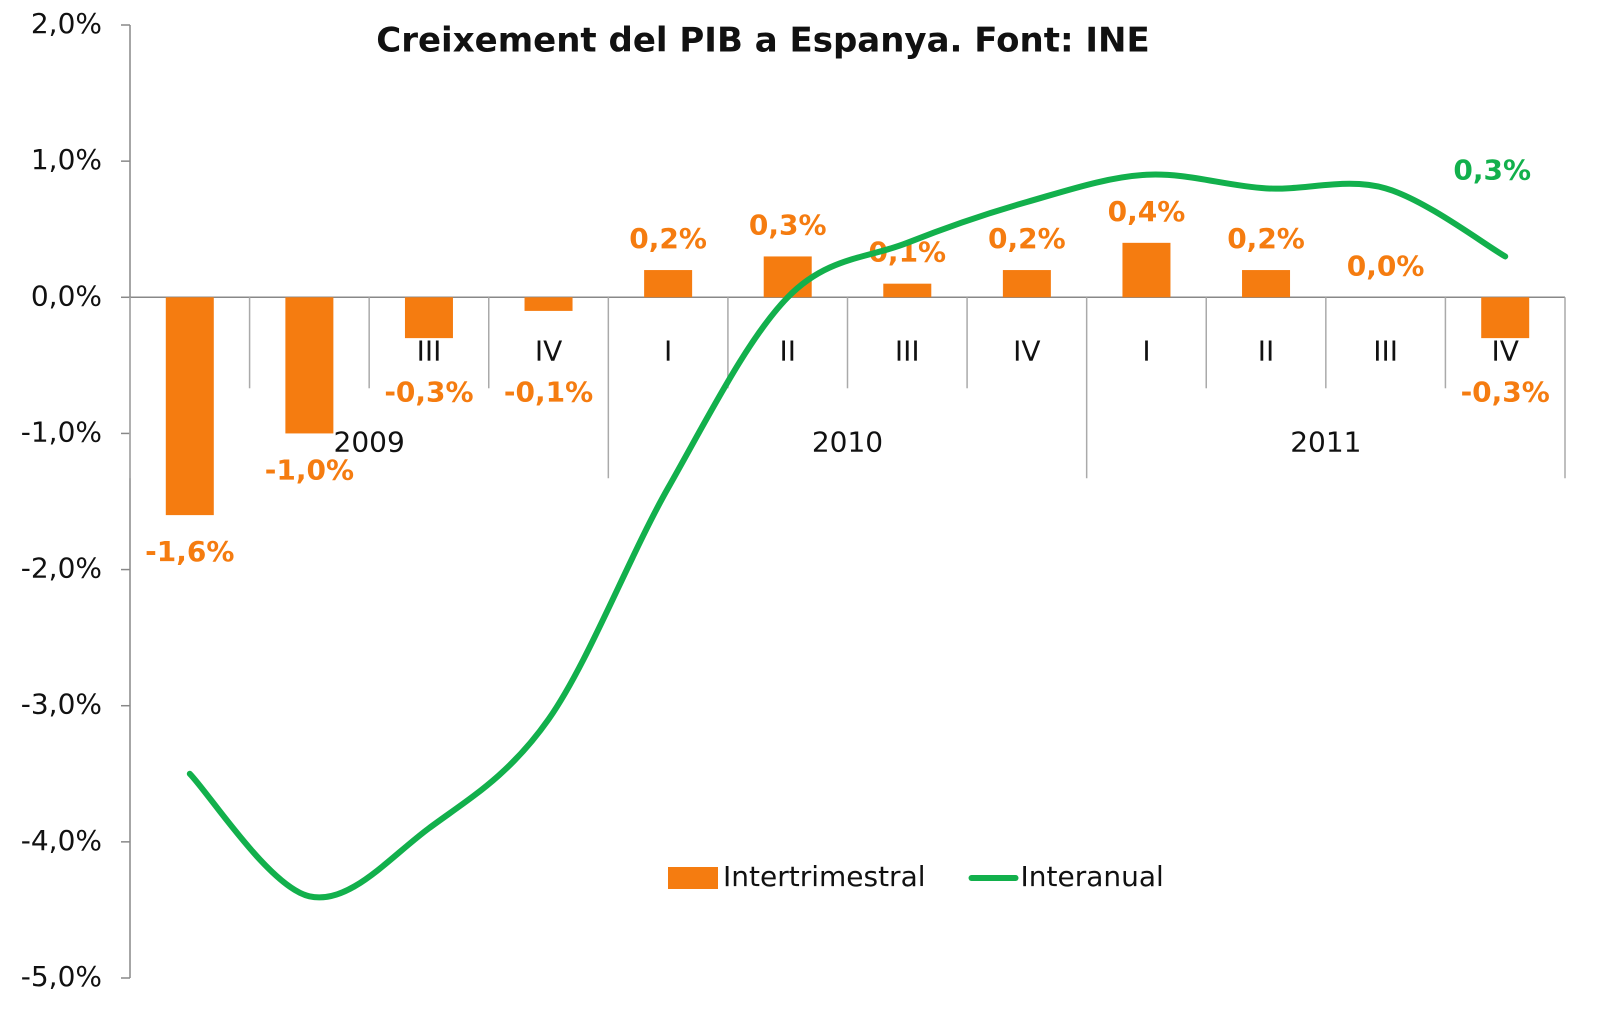  What do you see at coordinates (66, 23) in the screenshot?
I see `y-tick-label: 2,0%` at bounding box center [66, 23].